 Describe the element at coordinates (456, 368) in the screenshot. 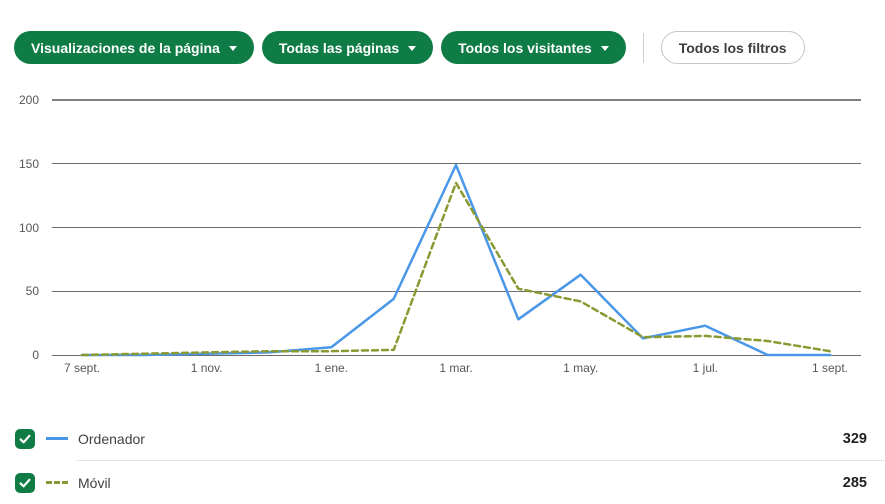

I see `x-axis-label: 1 mar.` at that location.